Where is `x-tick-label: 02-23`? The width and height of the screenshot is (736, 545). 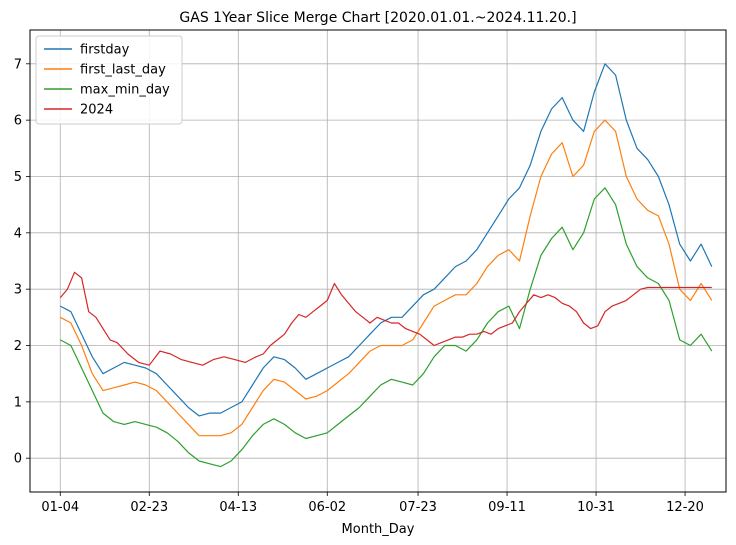
x-tick-label: 02-23 is located at coordinates (149, 507).